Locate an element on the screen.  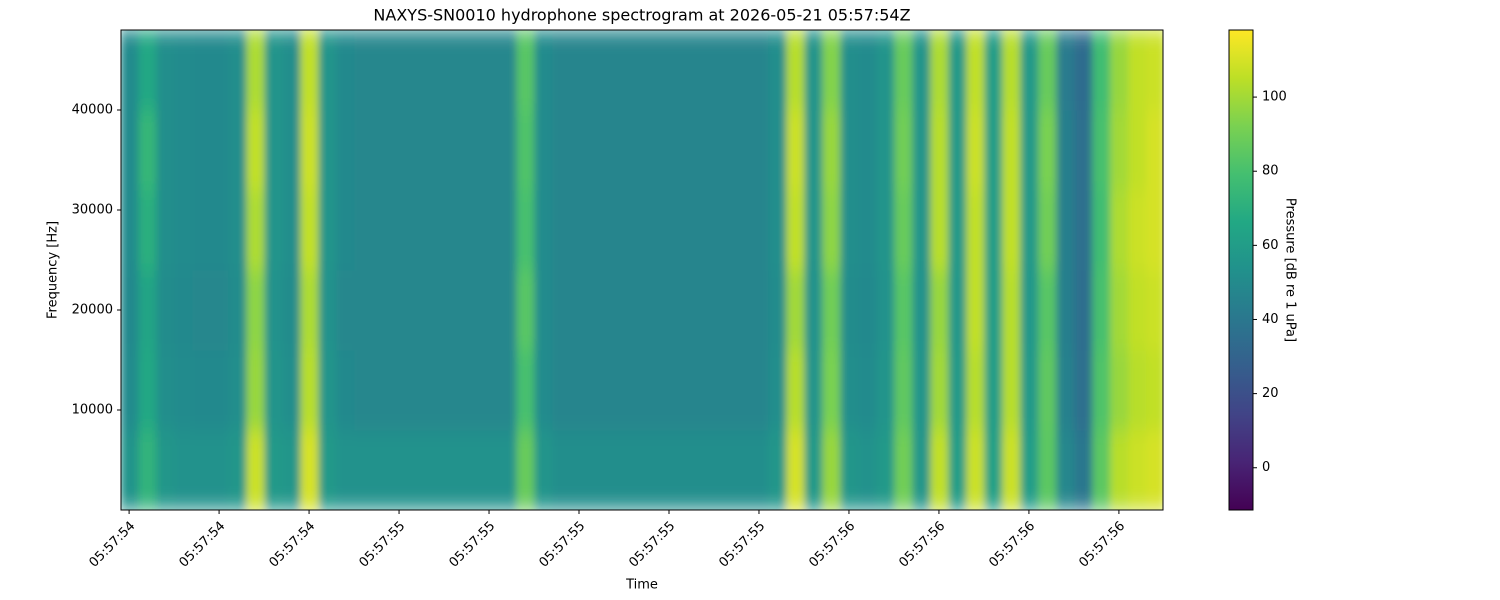
y-tick-label: 40000 is located at coordinates (92, 110).